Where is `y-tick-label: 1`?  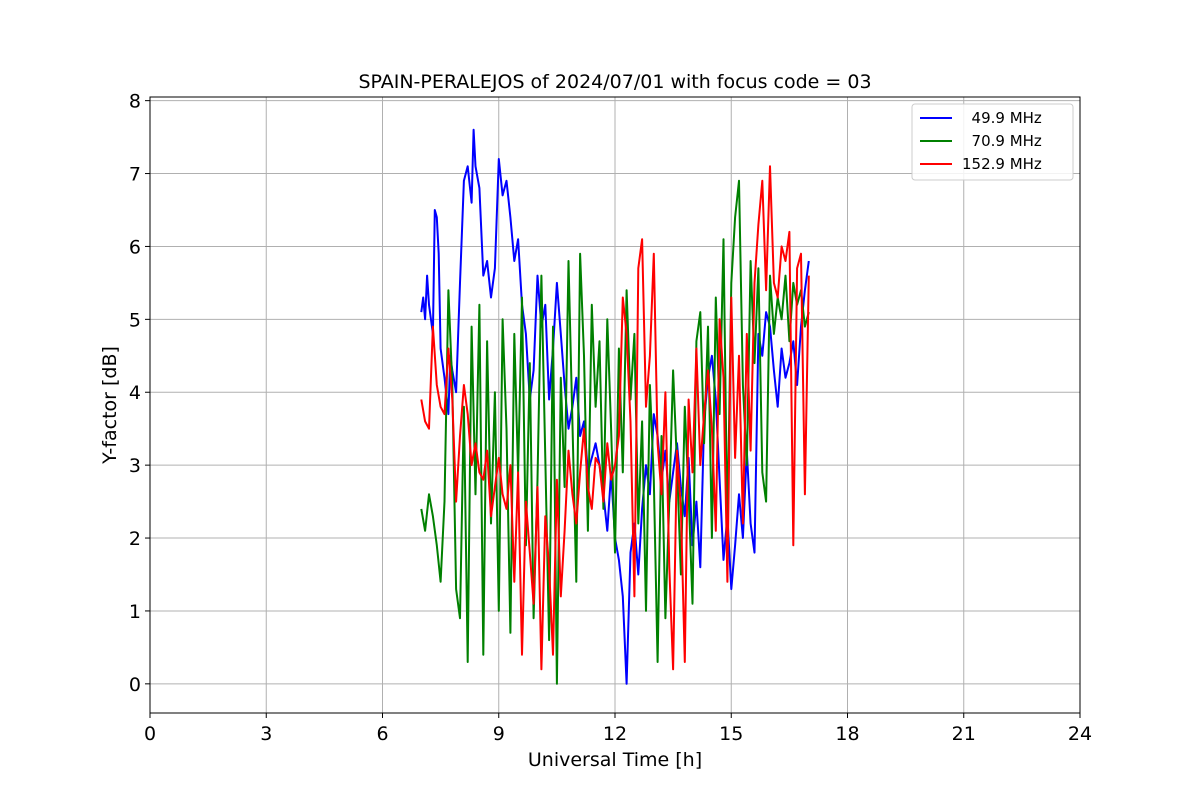
y-tick-label: 1 is located at coordinates (135, 612).